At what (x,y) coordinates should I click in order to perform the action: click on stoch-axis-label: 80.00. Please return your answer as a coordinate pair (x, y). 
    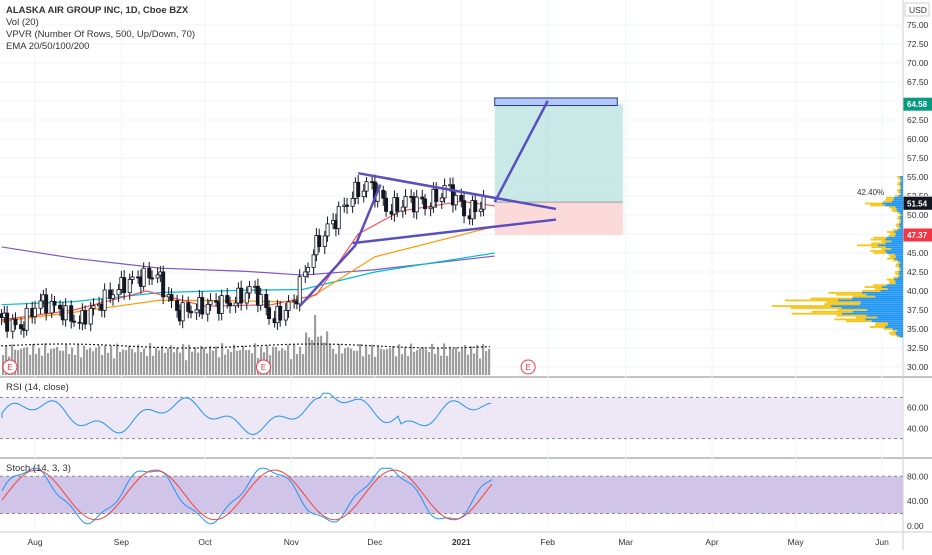
    Looking at the image, I should click on (918, 476).